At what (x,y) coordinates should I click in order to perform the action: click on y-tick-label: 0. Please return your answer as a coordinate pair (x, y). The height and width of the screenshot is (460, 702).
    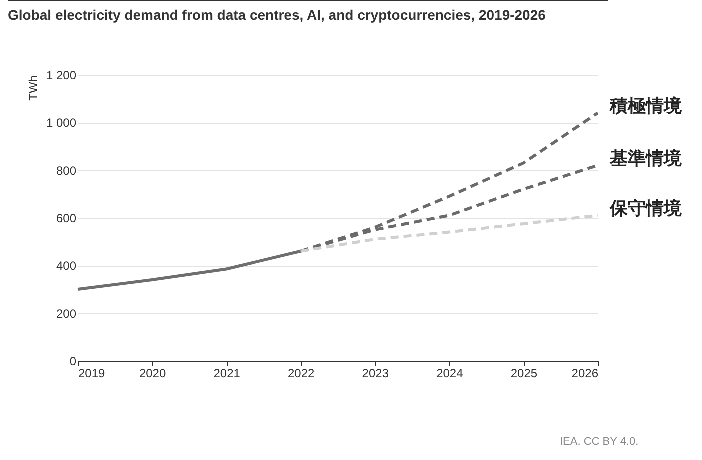
    Looking at the image, I should click on (73, 361).